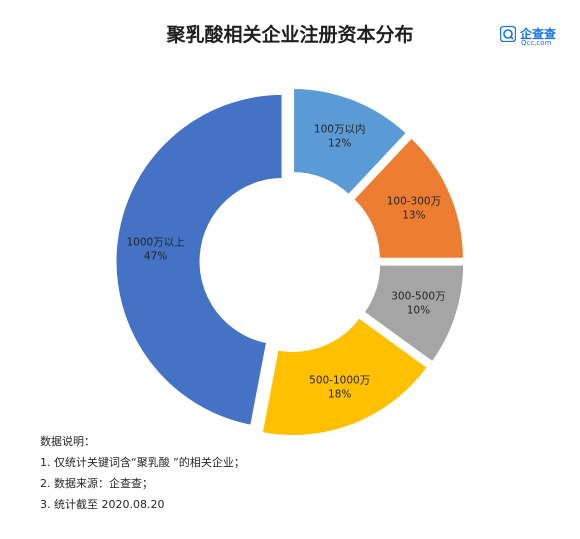 Image resolution: width=580 pixels, height=539 pixels. What do you see at coordinates (339, 143) in the screenshot?
I see `slice-percent-label: 12%` at bounding box center [339, 143].